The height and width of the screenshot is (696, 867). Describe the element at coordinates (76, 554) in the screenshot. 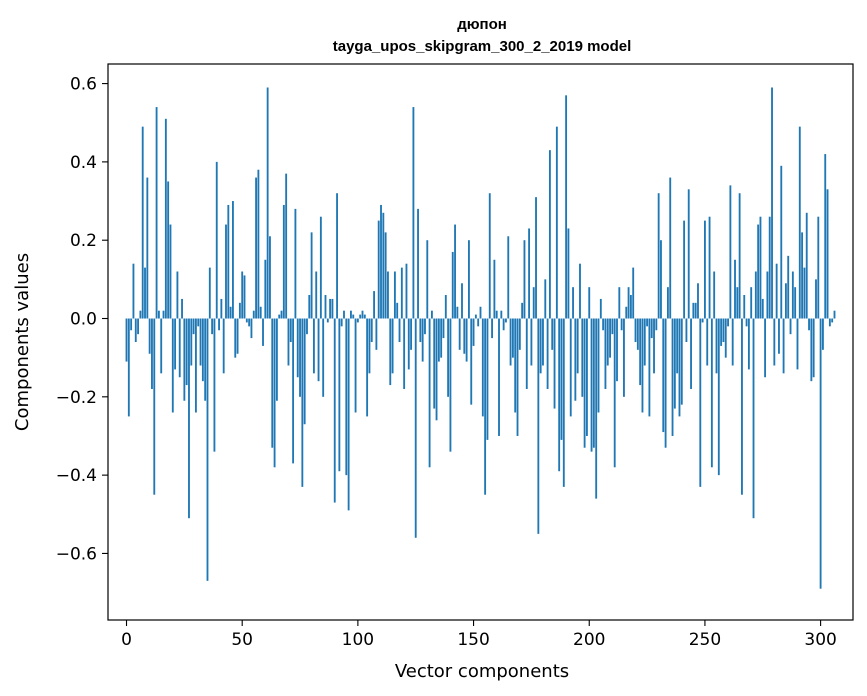

I see `y-tick-label: −0.6` at that location.